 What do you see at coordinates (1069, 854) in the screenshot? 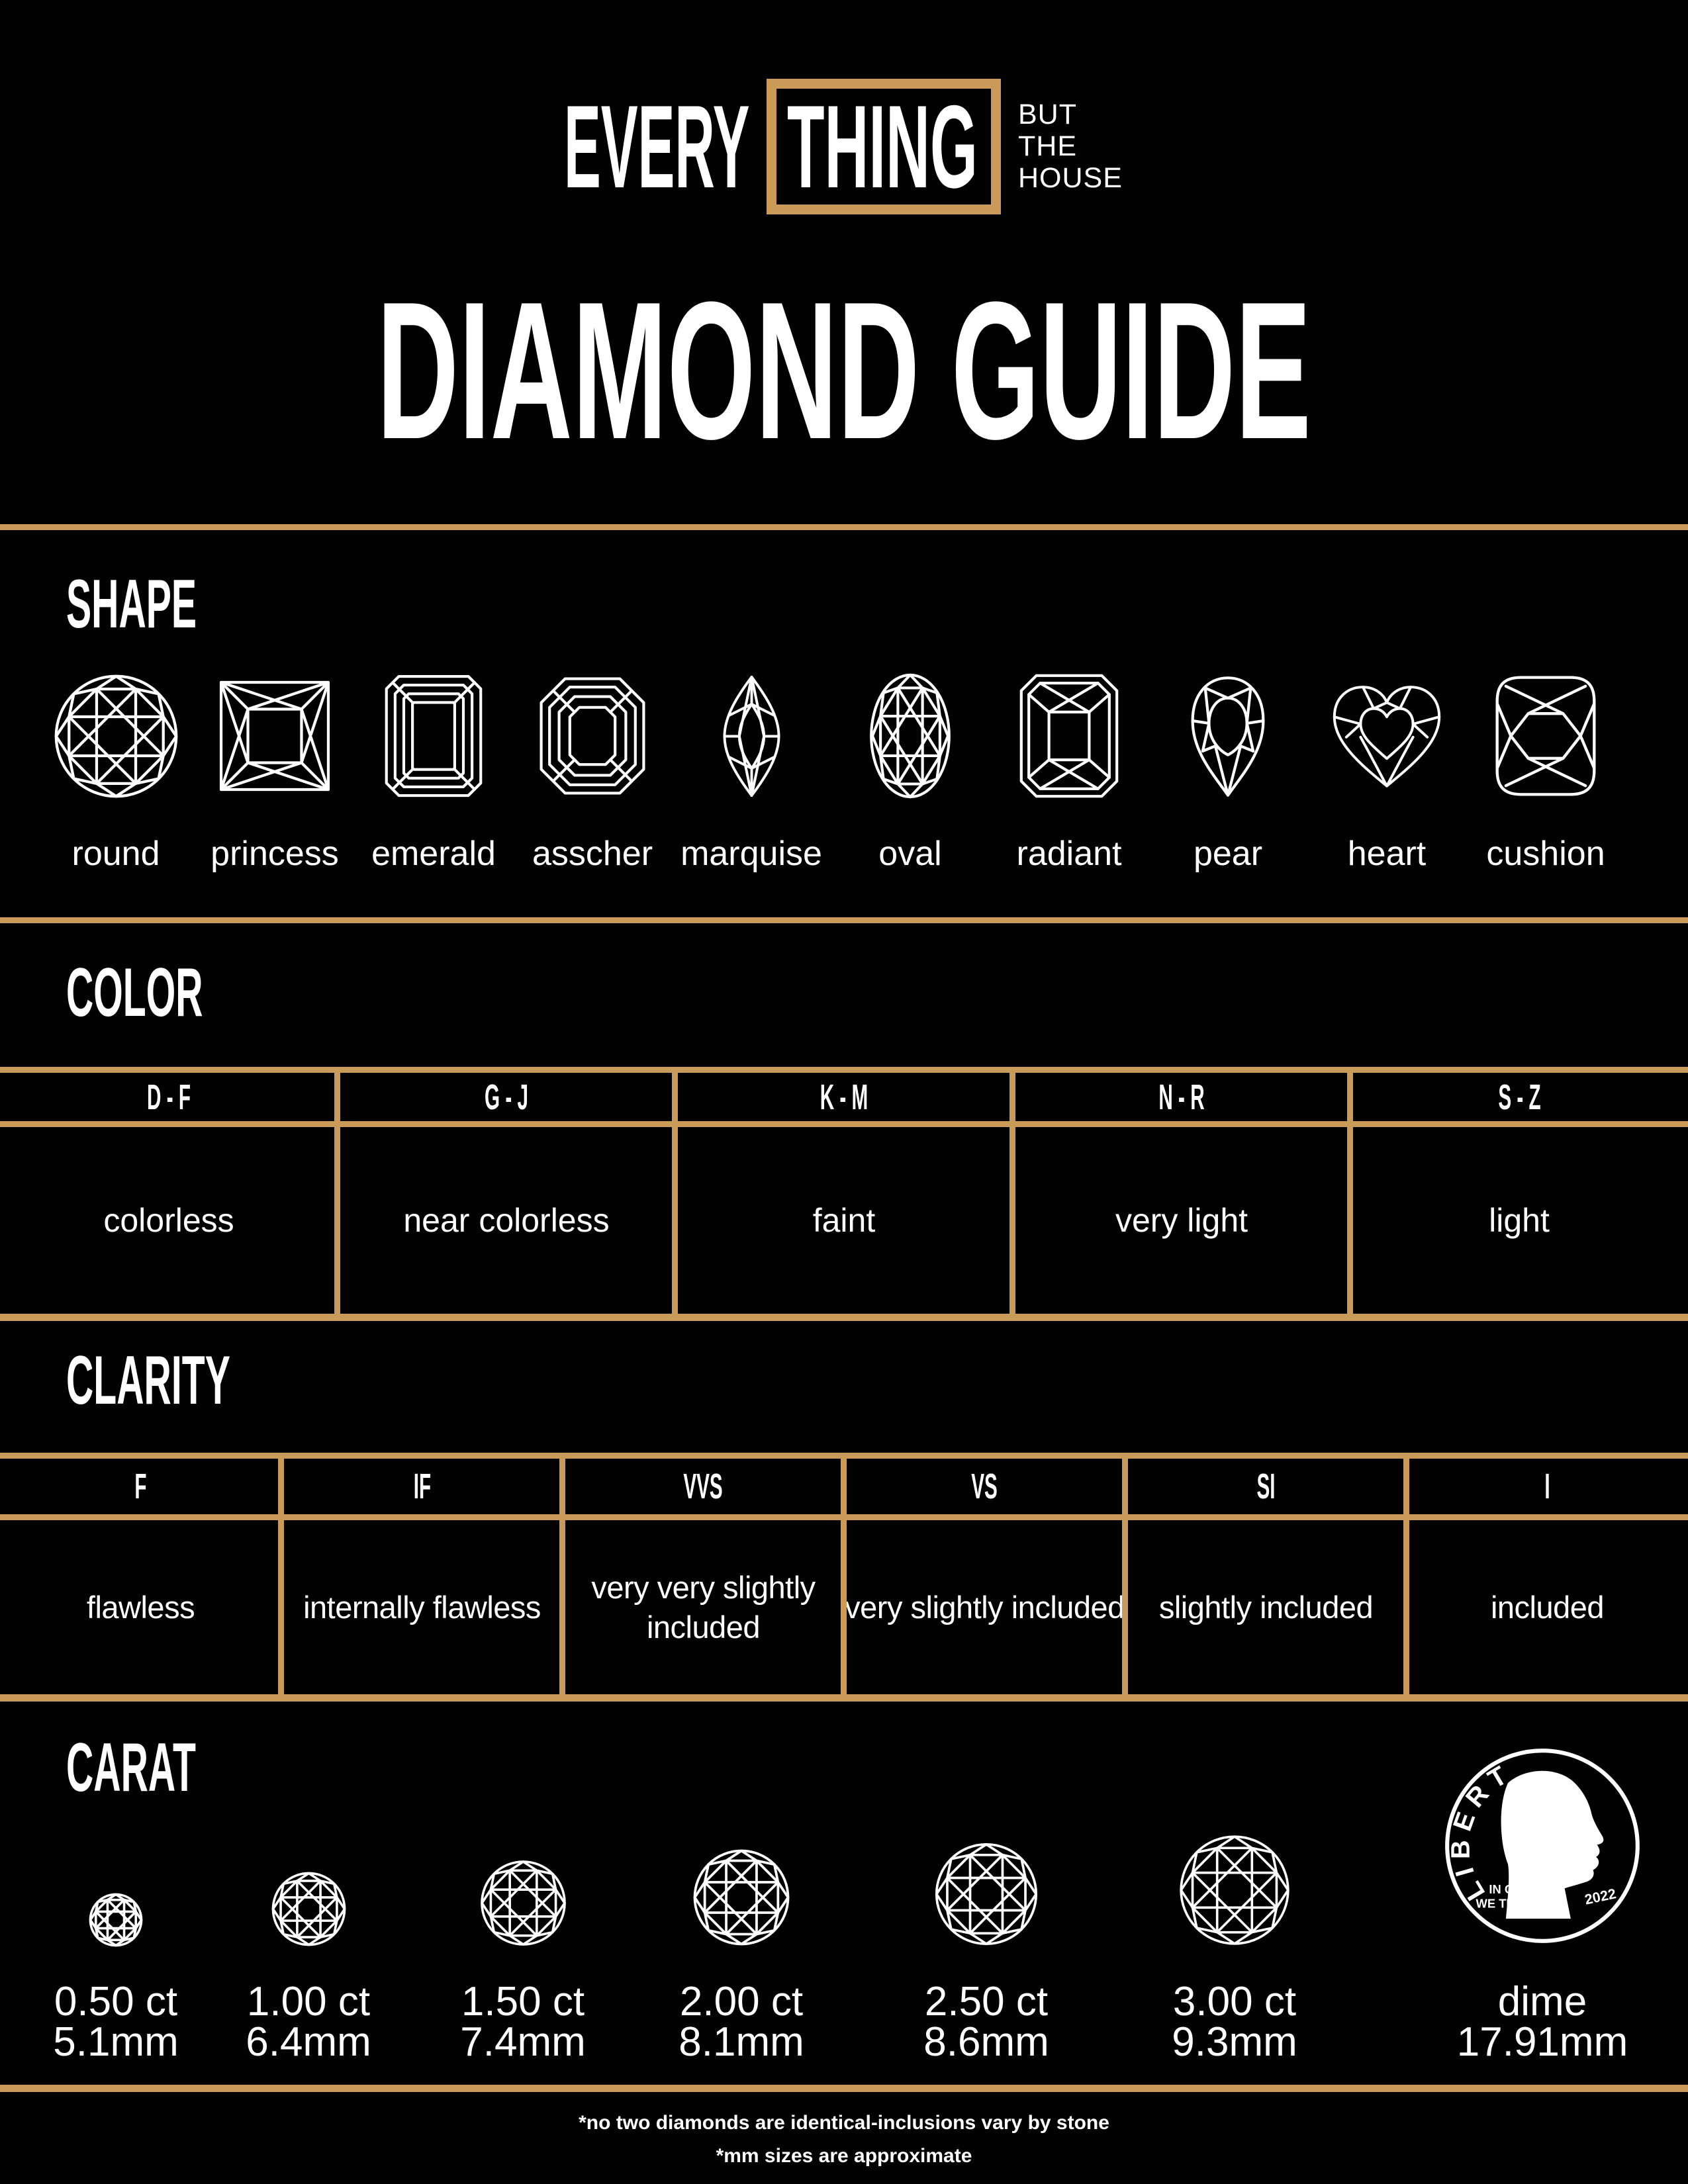
I see `shape-label: radiant` at bounding box center [1069, 854].